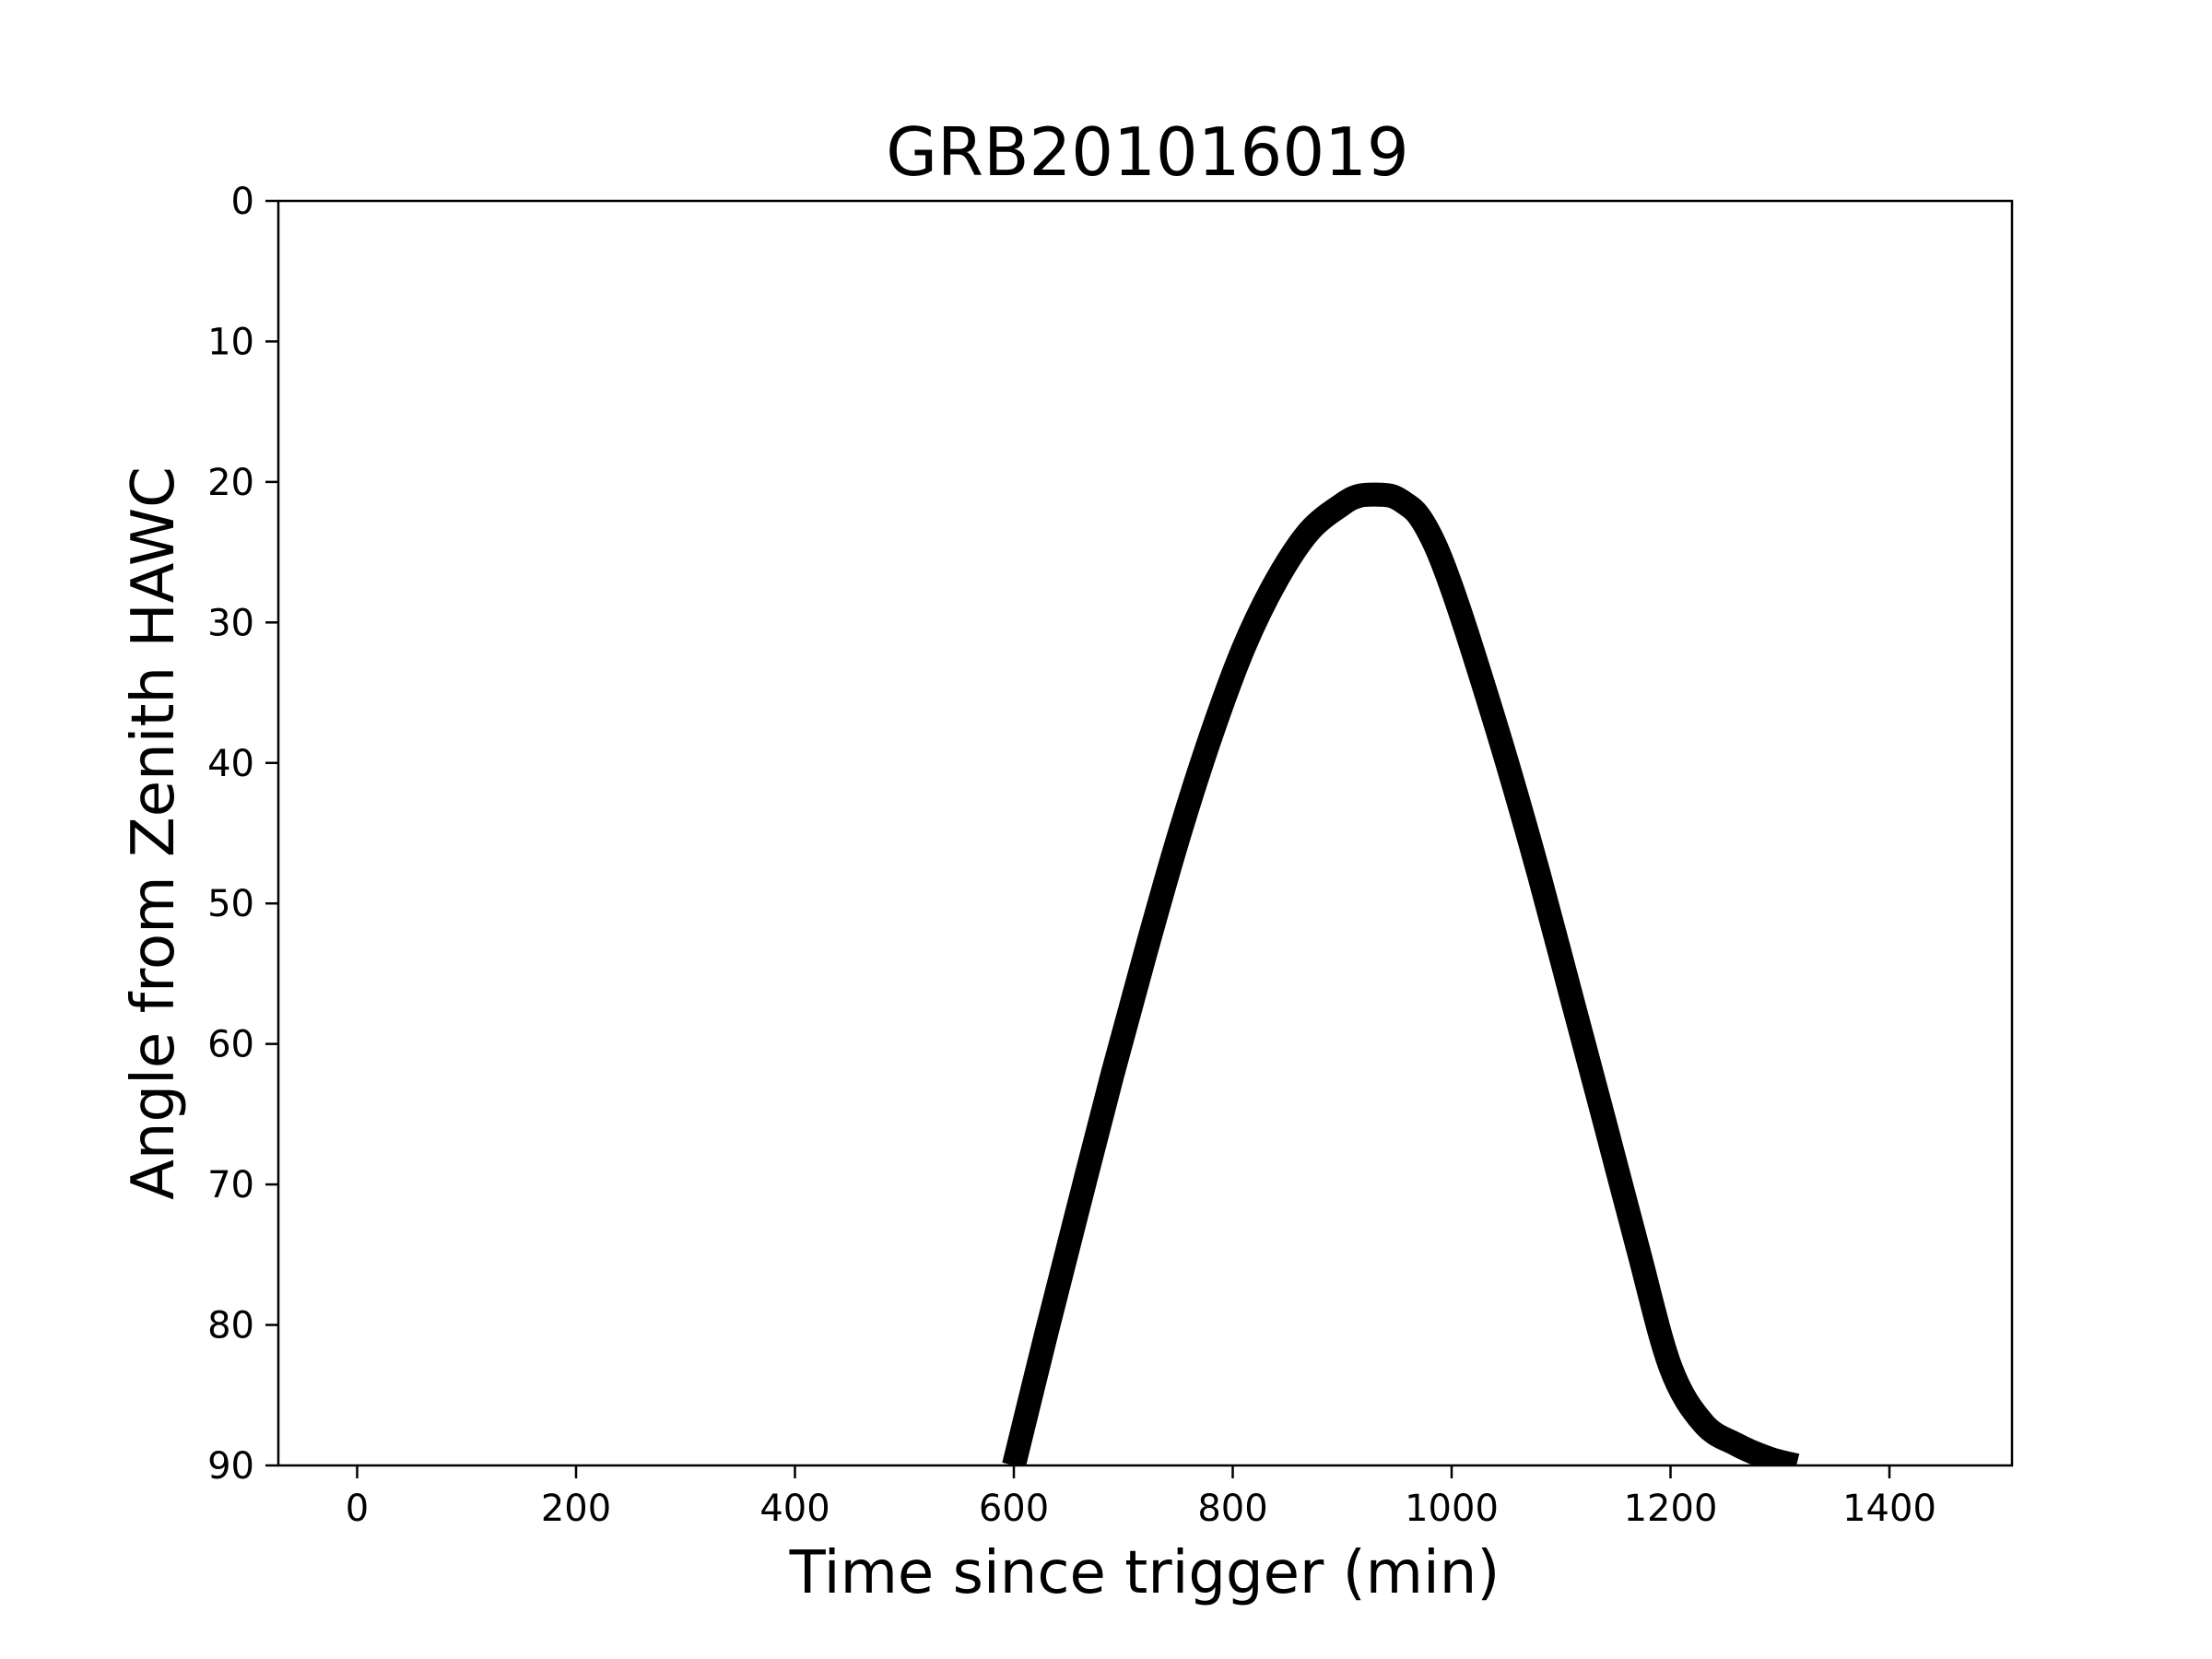  What do you see at coordinates (794, 1509) in the screenshot?
I see `x-tick-label: 400` at bounding box center [794, 1509].